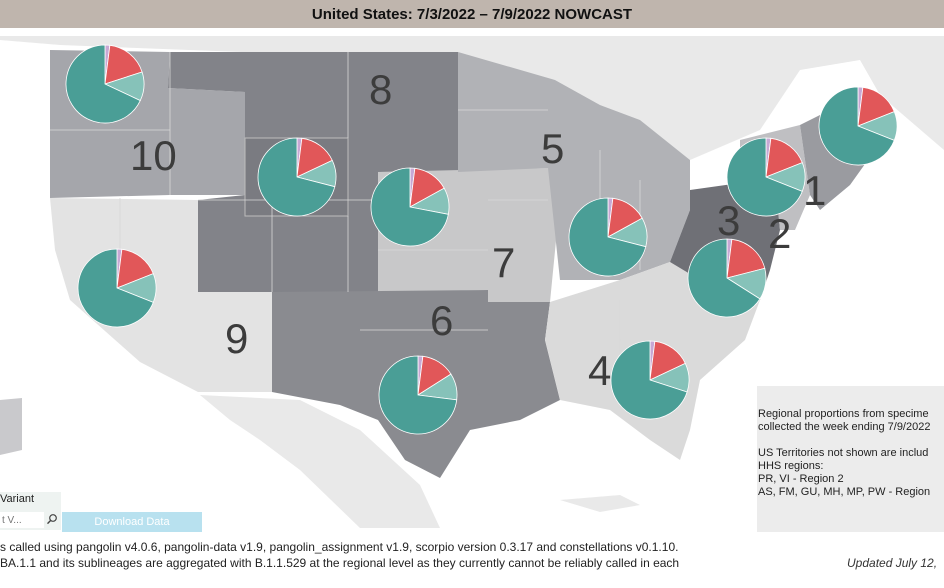 The image size is (944, 588). Describe the element at coordinates (52, 519) in the screenshot. I see `search-icon` at that location.